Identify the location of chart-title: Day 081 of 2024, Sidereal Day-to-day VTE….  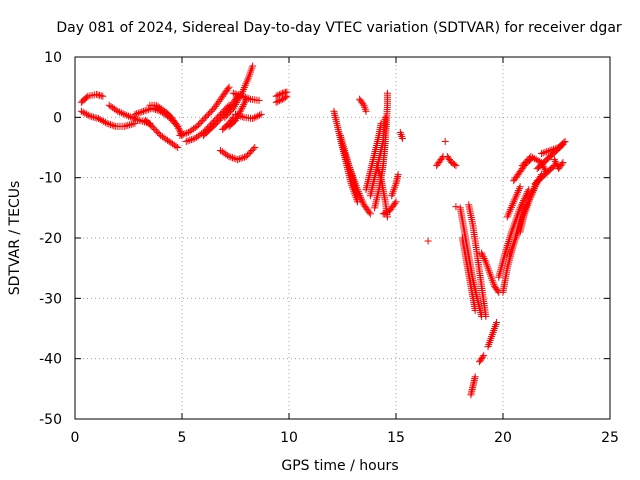
(339, 28).